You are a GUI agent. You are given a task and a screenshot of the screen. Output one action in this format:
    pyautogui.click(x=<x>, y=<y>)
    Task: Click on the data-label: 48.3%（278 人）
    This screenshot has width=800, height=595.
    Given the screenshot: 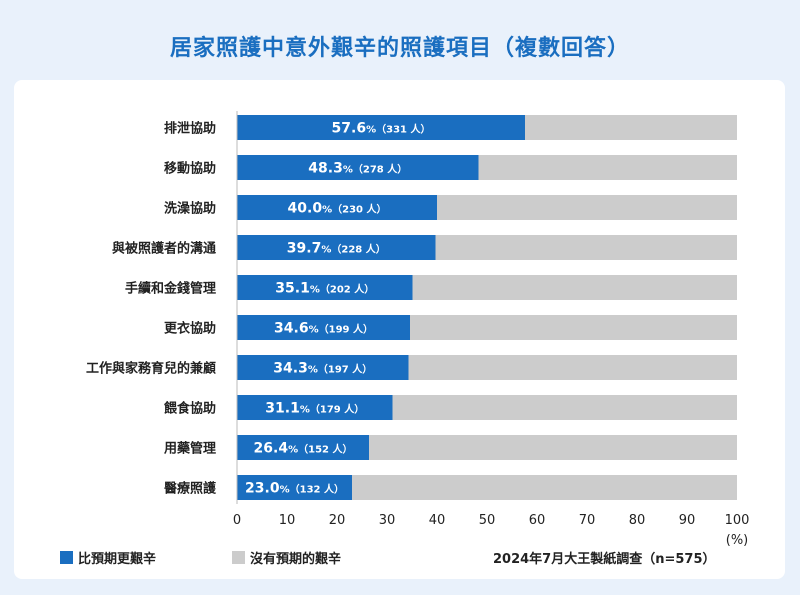 What is the action you would take?
    pyautogui.click(x=357, y=169)
    